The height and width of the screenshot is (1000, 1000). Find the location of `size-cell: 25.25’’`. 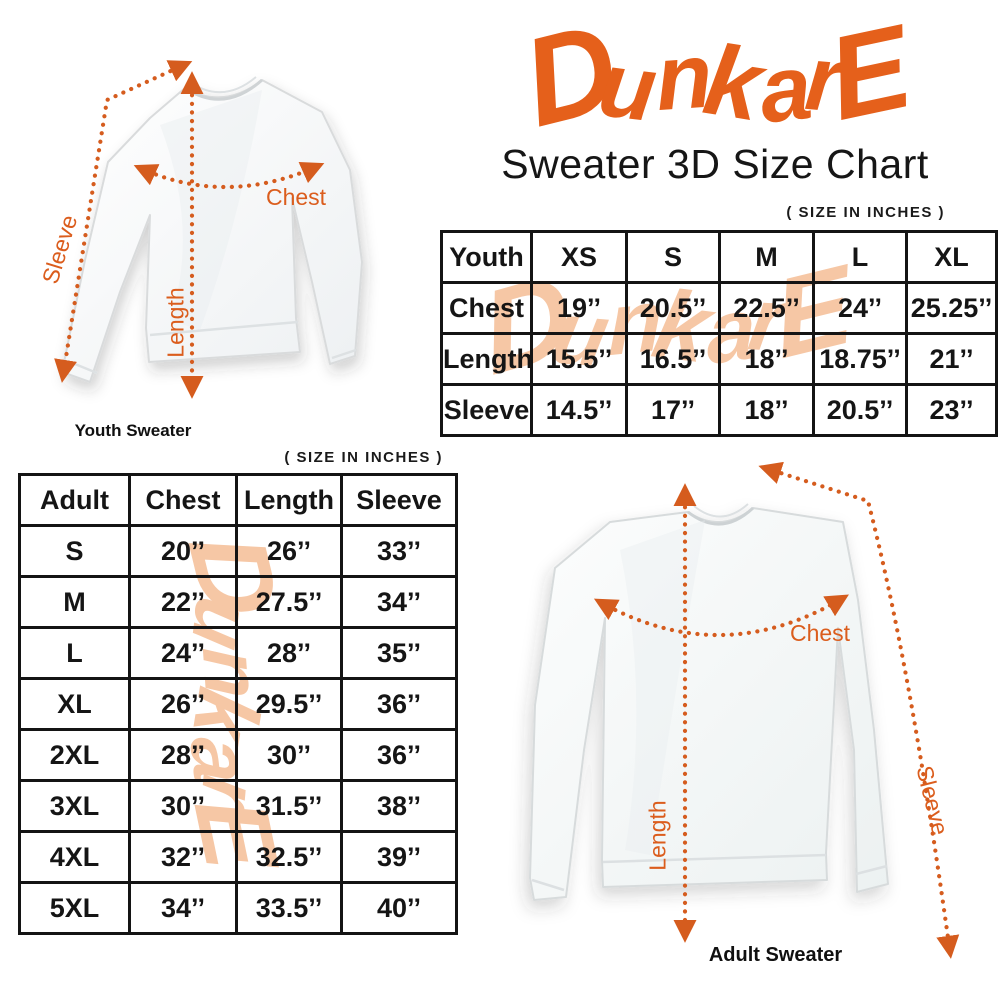

size-cell: 25.25’’ is located at coordinates (951, 308).